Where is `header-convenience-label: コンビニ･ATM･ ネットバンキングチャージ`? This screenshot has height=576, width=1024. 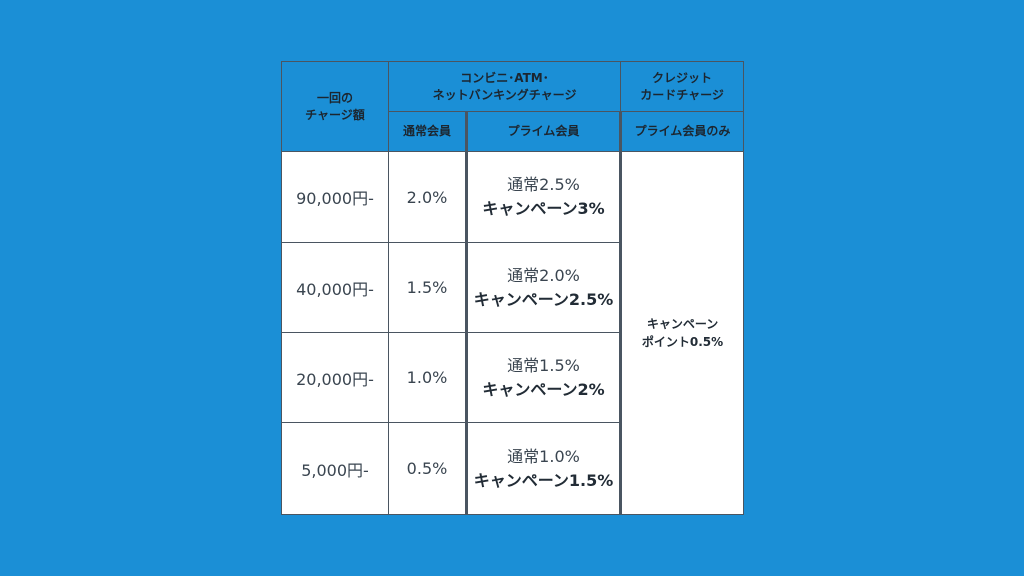
header-convenience-label: コンビニ･ATM･ ネットバンキングチャージ is located at coordinates (504, 86).